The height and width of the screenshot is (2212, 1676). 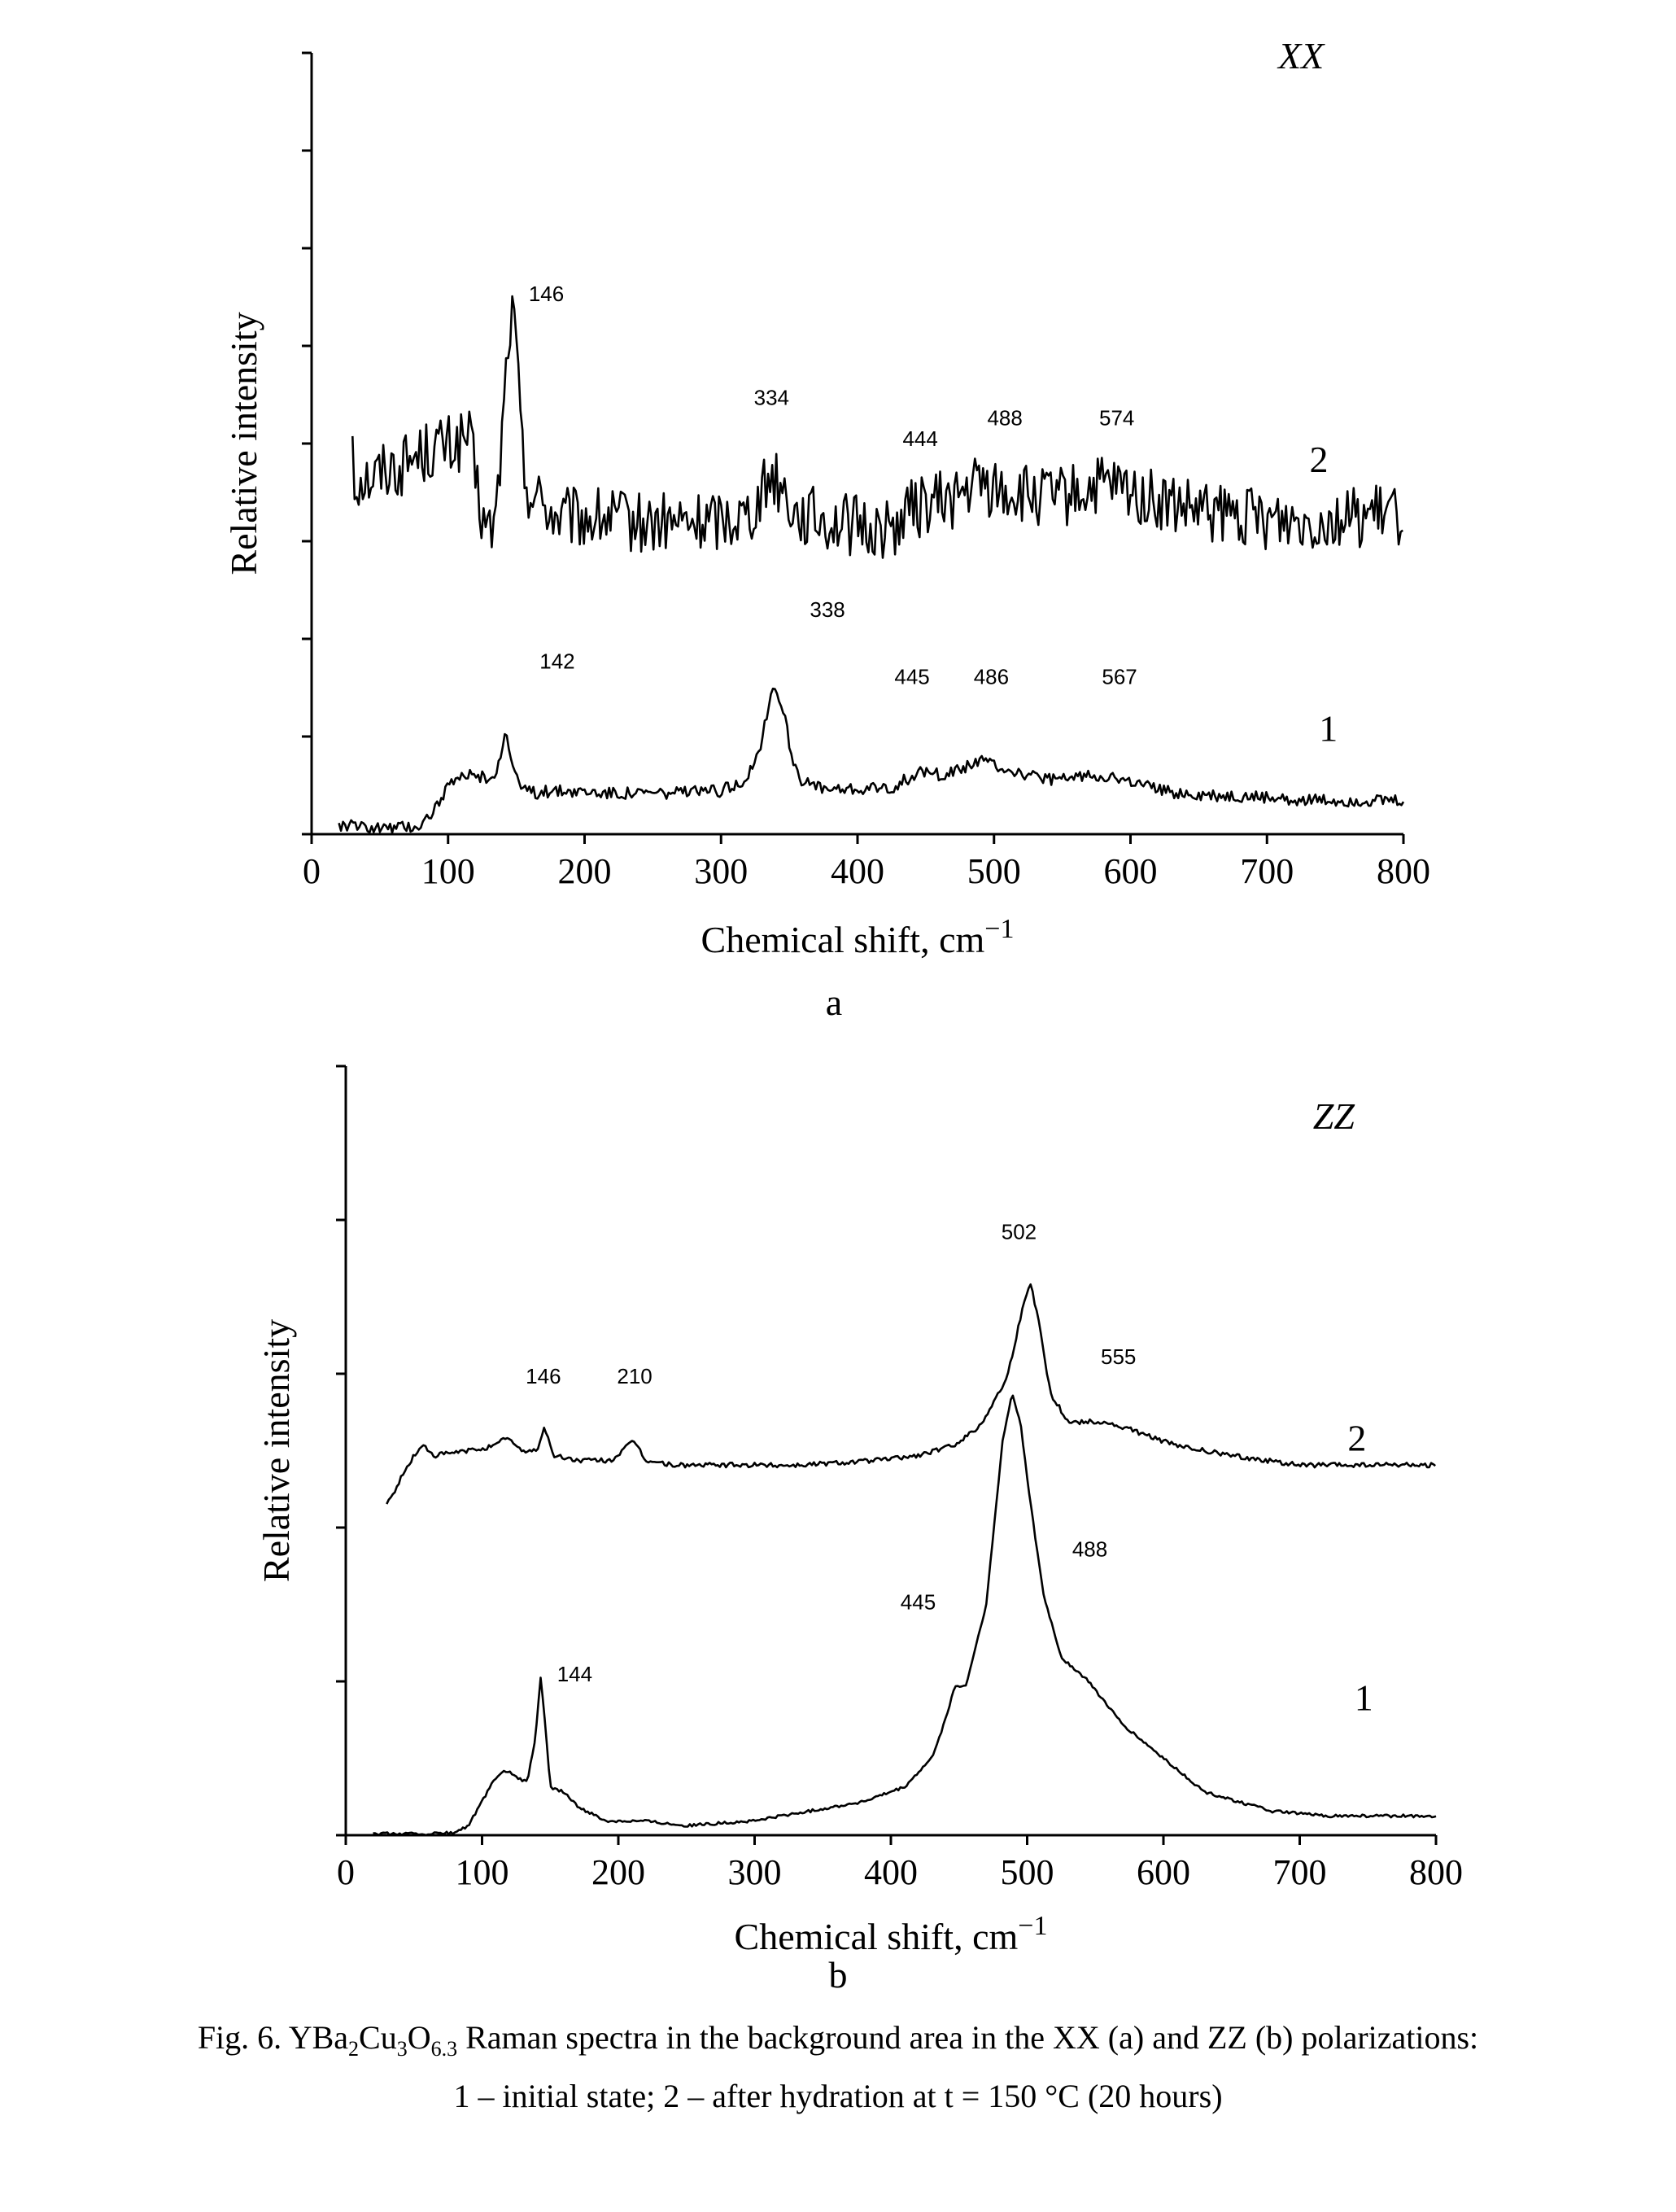 I want to click on caption-text: O, so click(x=419, y=2037).